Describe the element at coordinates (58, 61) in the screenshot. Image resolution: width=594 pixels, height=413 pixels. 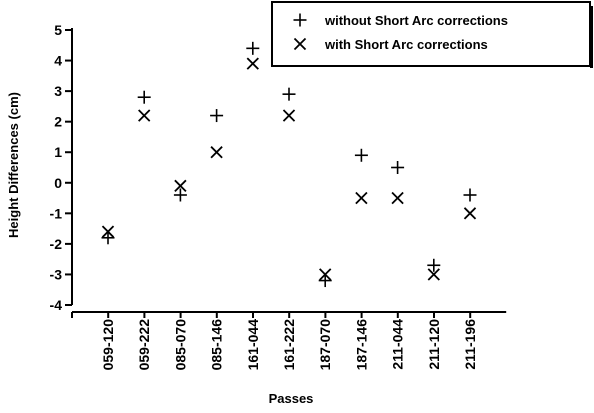
I see `y-tick-label: 4` at that location.